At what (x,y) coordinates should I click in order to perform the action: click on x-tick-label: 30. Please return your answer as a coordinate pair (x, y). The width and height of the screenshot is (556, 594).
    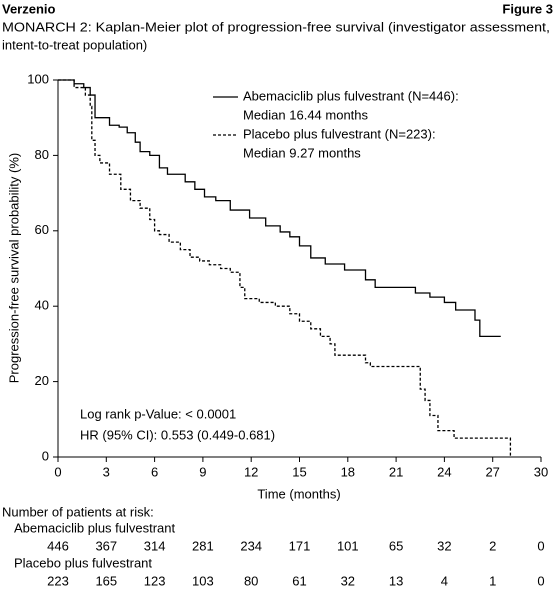
    Looking at the image, I should click on (541, 471).